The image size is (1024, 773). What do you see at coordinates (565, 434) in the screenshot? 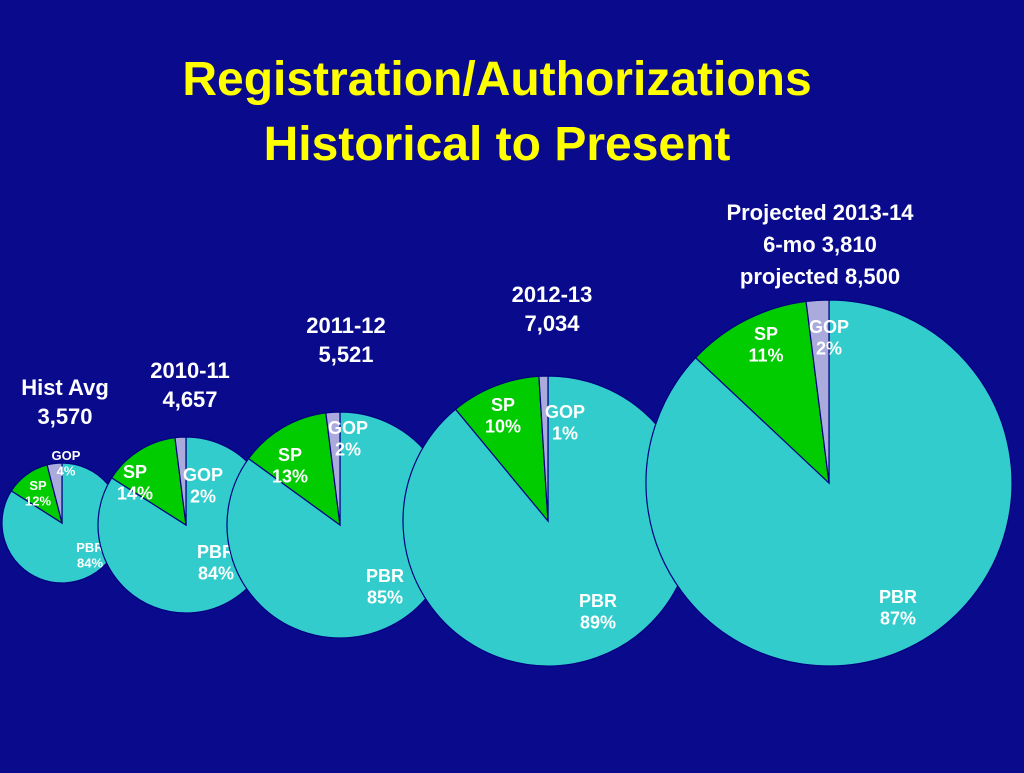
I see `pie-4-label-gop-pct: 1%` at bounding box center [565, 434].